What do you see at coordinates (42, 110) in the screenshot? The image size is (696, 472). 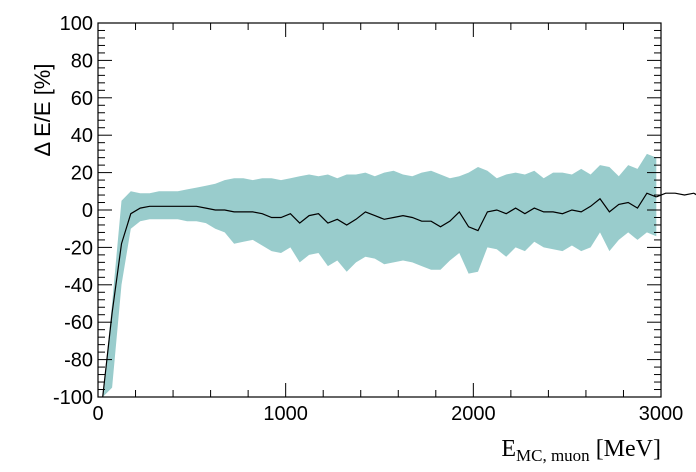 I see `y-axis-label: Δ E/E [%]` at bounding box center [42, 110].